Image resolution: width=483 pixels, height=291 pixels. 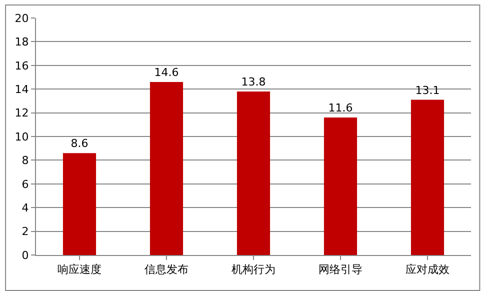 What do you see at coordinates (166, 72) in the screenshot?
I see `data-label: 14.6` at bounding box center [166, 72].